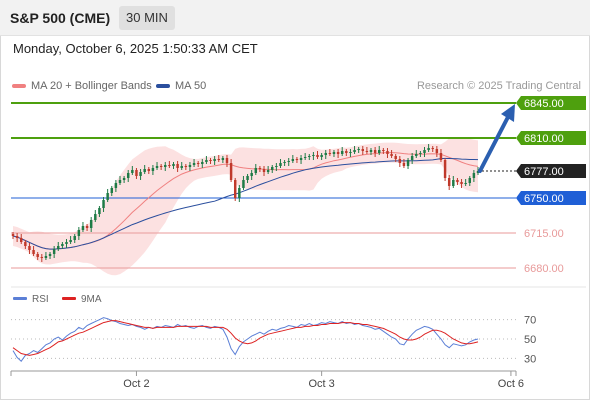  I want to click on ma50-label: MA 50, so click(191, 86).